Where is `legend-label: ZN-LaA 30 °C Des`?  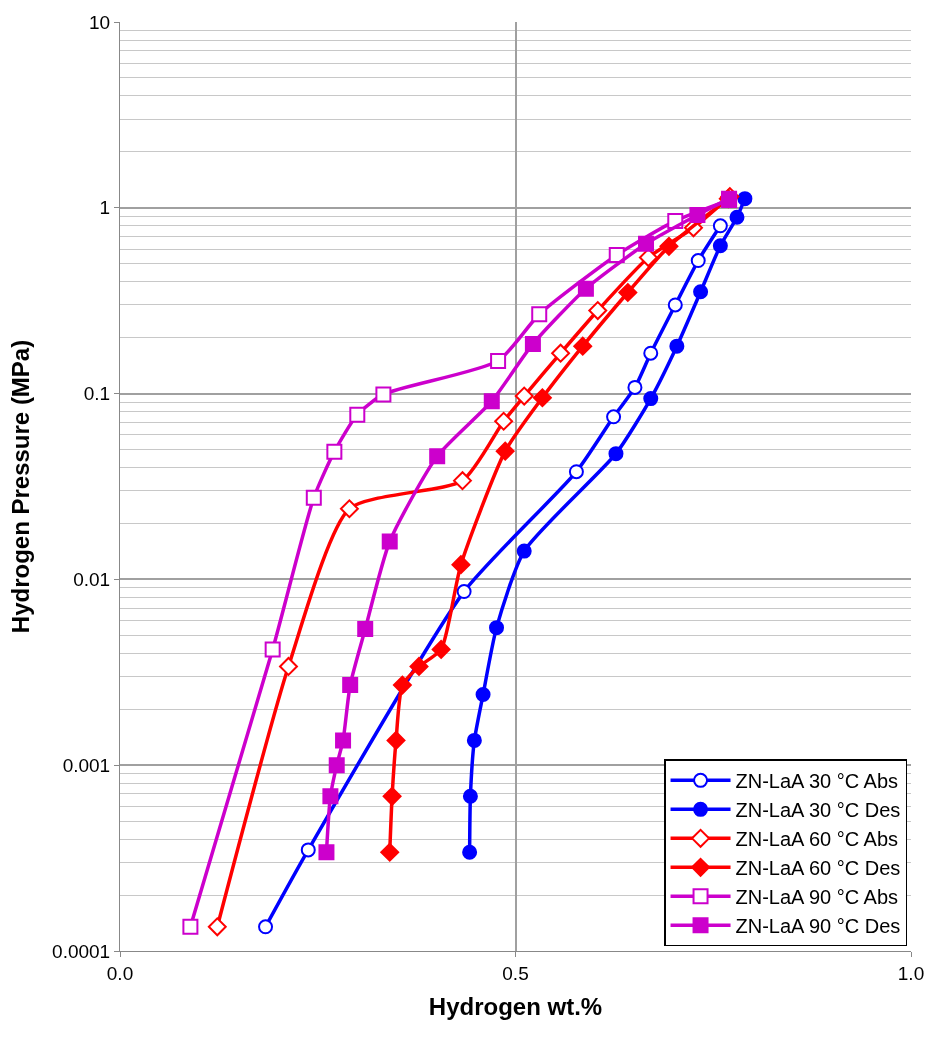 legend-label: ZN-LaA 30 °C Des is located at coordinates (818, 810).